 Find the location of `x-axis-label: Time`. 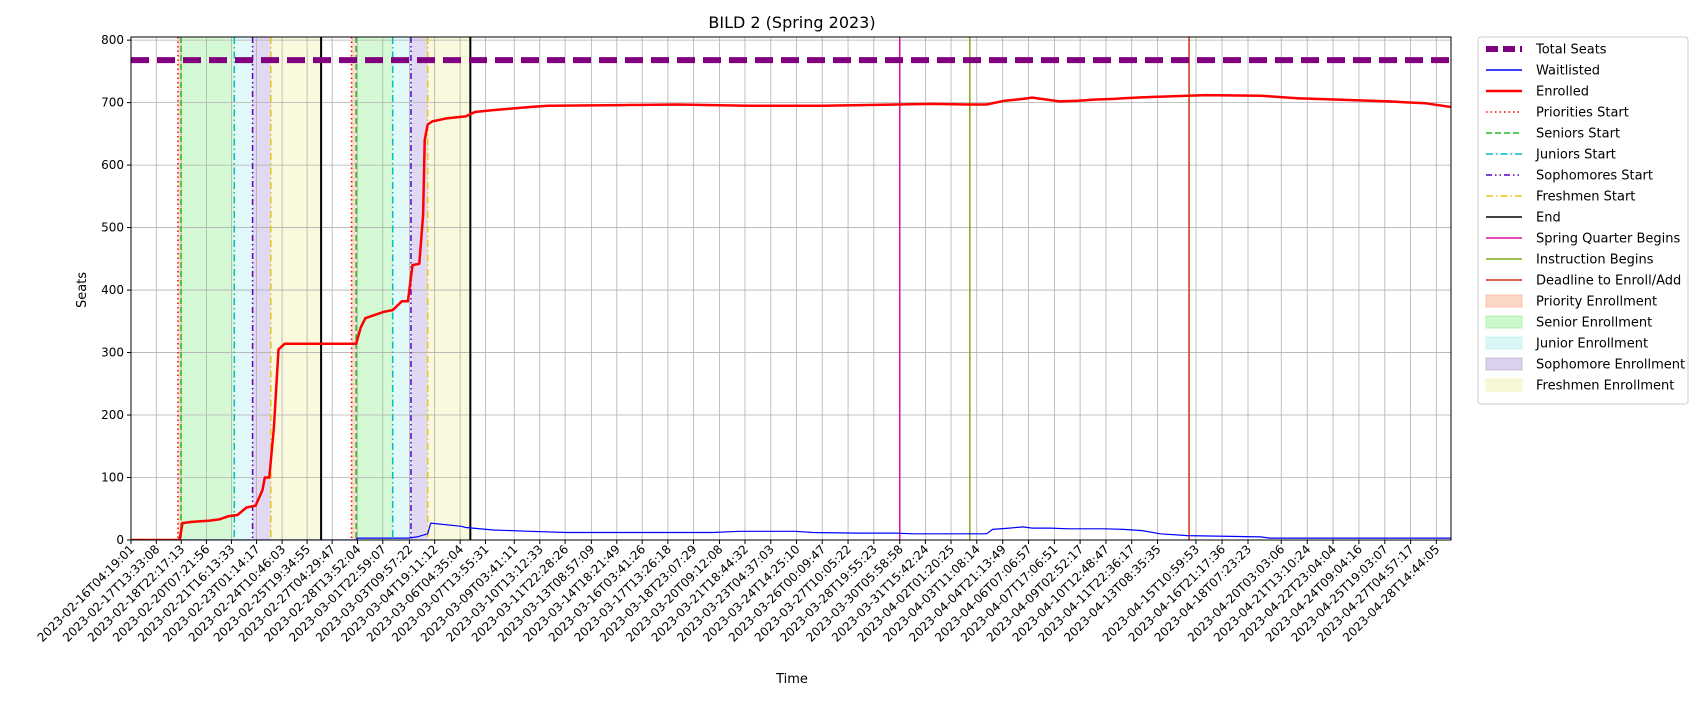

x-axis-label: Time is located at coordinates (791, 679).